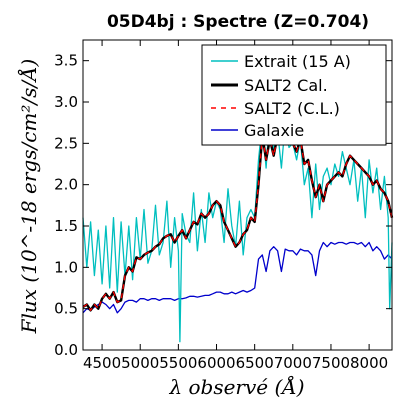 Image resolution: width=400 pixels, height=404 pixels. Describe the element at coordinates (292, 108) in the screenshot. I see `legend-label-salt2-cl: SALT2 (C.L.)` at that location.